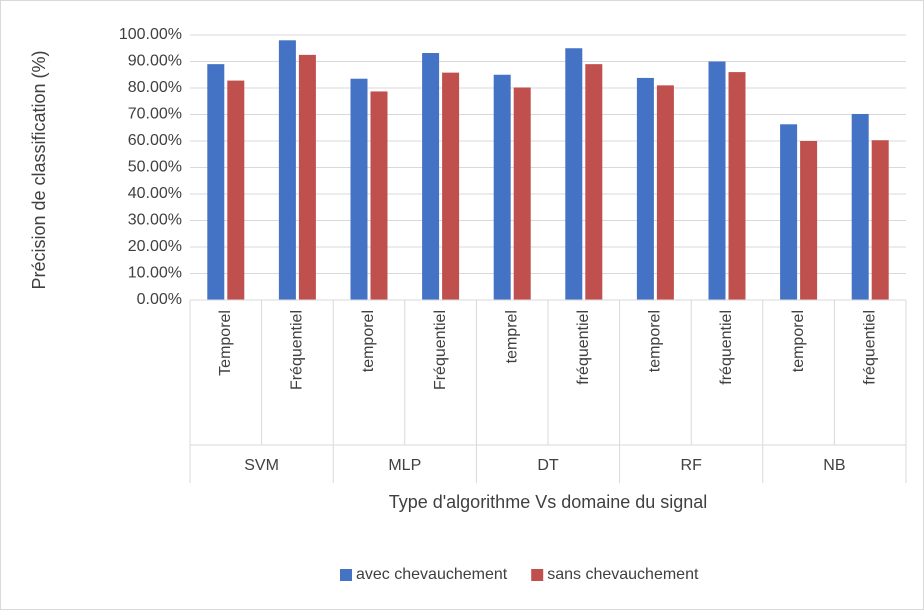 The height and width of the screenshot is (610, 924). What do you see at coordinates (155, 61) in the screenshot?
I see `y-tick-label: 90.00%` at bounding box center [155, 61].